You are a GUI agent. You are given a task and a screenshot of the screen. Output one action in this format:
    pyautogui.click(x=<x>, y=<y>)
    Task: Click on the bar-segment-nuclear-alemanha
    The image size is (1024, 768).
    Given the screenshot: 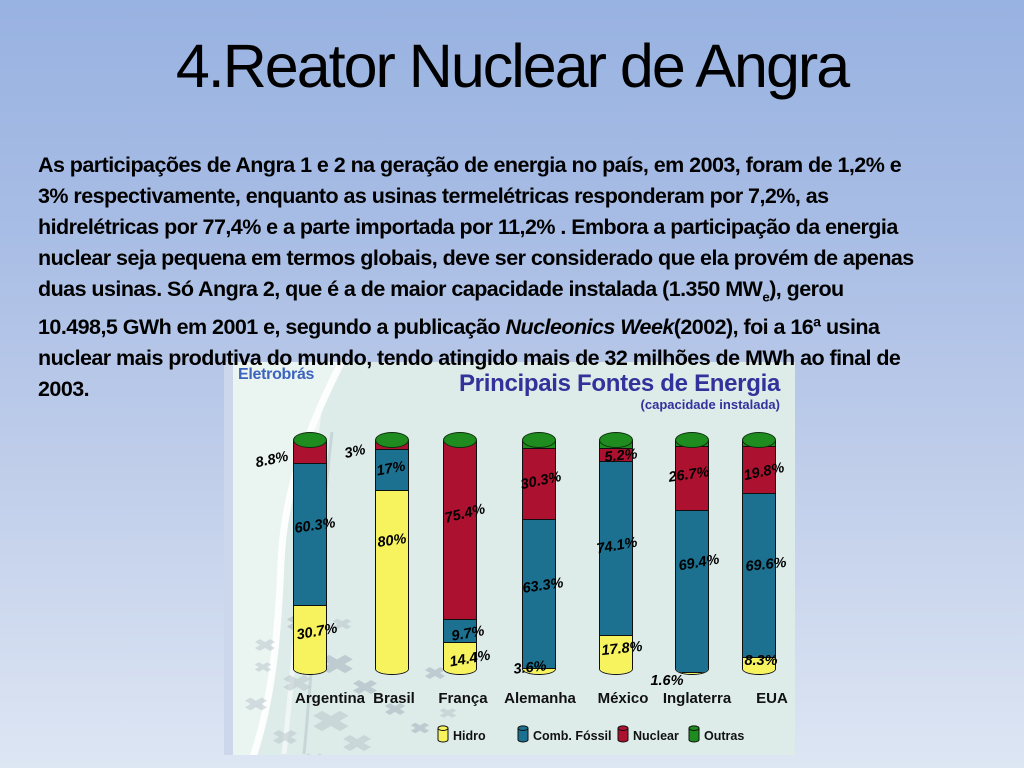 What is the action you would take?
    pyautogui.click(x=539, y=483)
    